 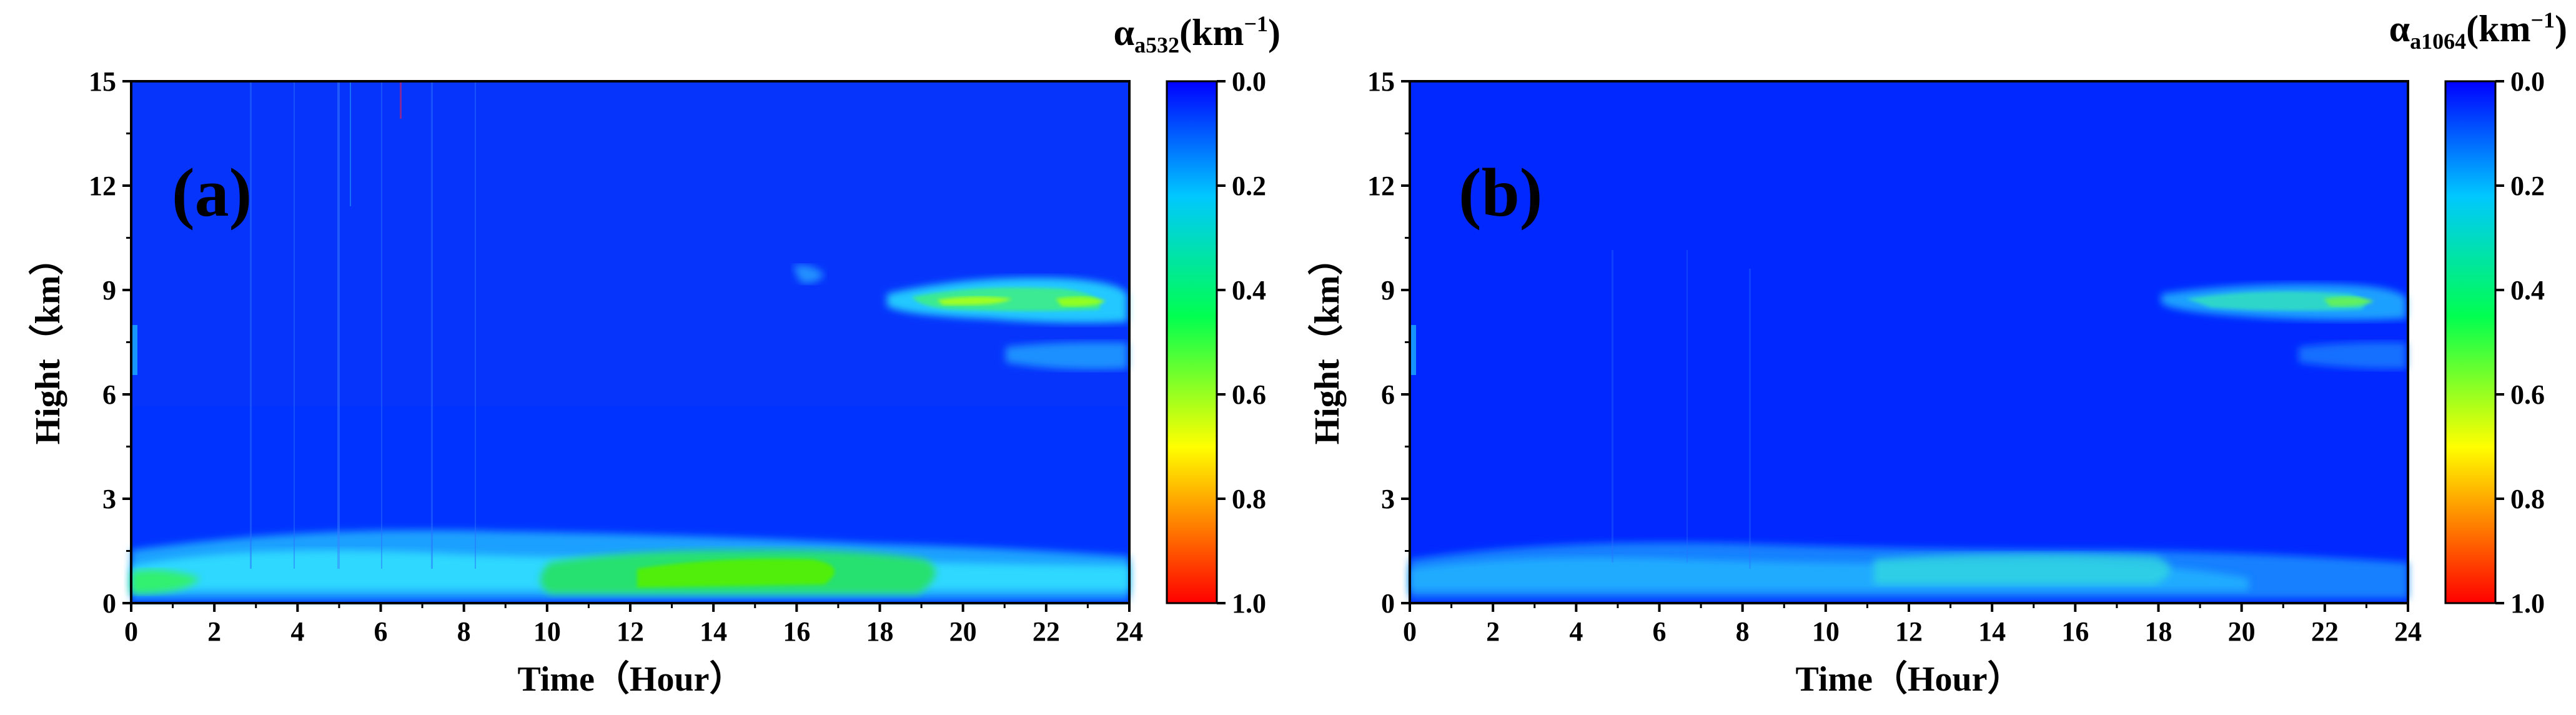 I want to click on panel-a-noise, so click(x=363, y=325).